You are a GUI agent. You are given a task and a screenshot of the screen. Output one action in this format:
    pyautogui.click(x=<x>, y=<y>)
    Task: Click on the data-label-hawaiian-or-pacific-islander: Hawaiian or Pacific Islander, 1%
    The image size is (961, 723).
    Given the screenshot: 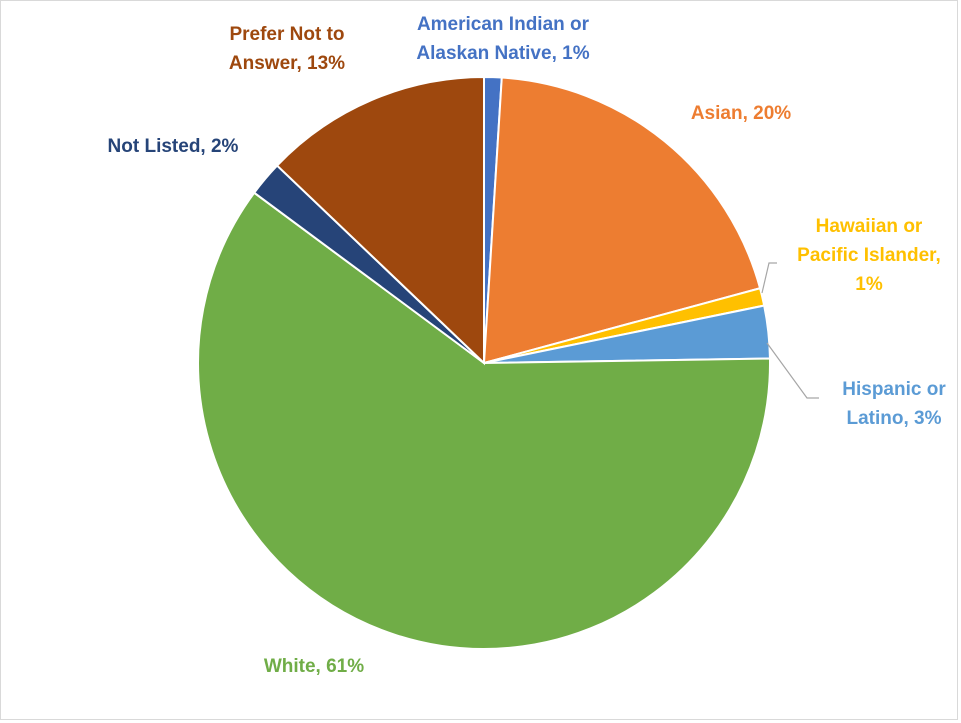 What is the action you would take?
    pyautogui.click(x=869, y=255)
    